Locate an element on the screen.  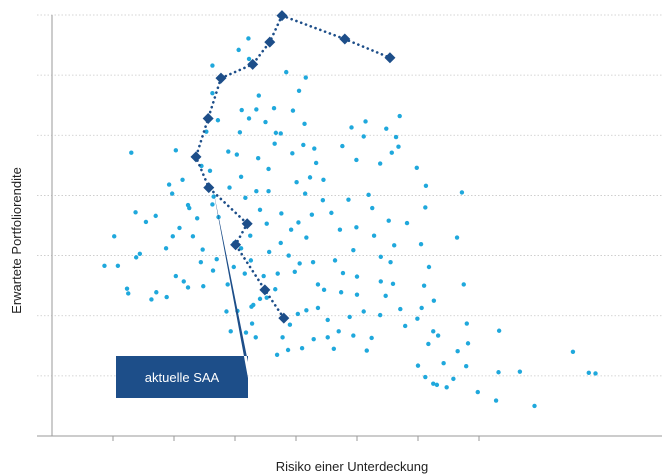
callout: aktuelle SAA is located at coordinates (182, 292).